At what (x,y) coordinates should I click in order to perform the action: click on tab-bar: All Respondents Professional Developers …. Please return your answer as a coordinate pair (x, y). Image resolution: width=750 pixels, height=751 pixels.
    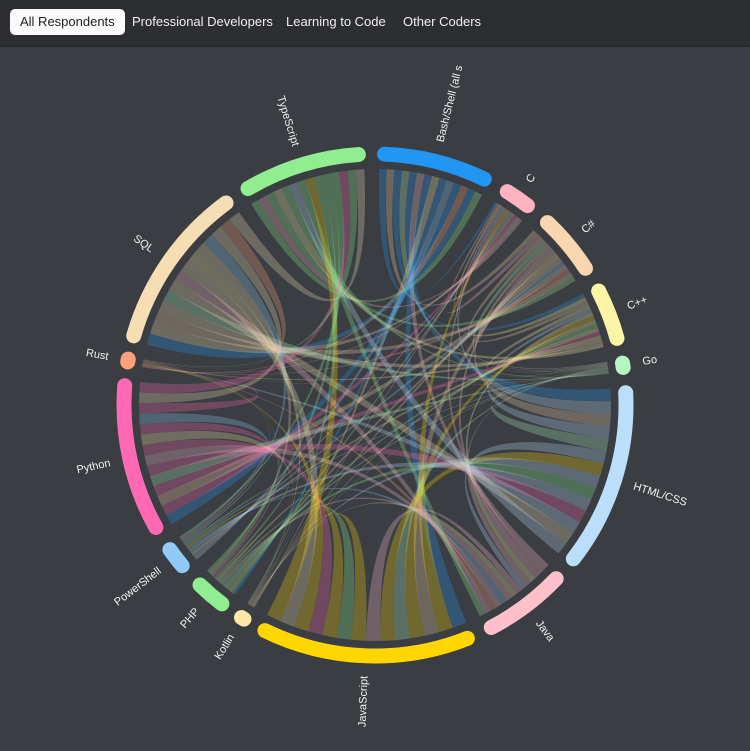
    Looking at the image, I should click on (375, 23).